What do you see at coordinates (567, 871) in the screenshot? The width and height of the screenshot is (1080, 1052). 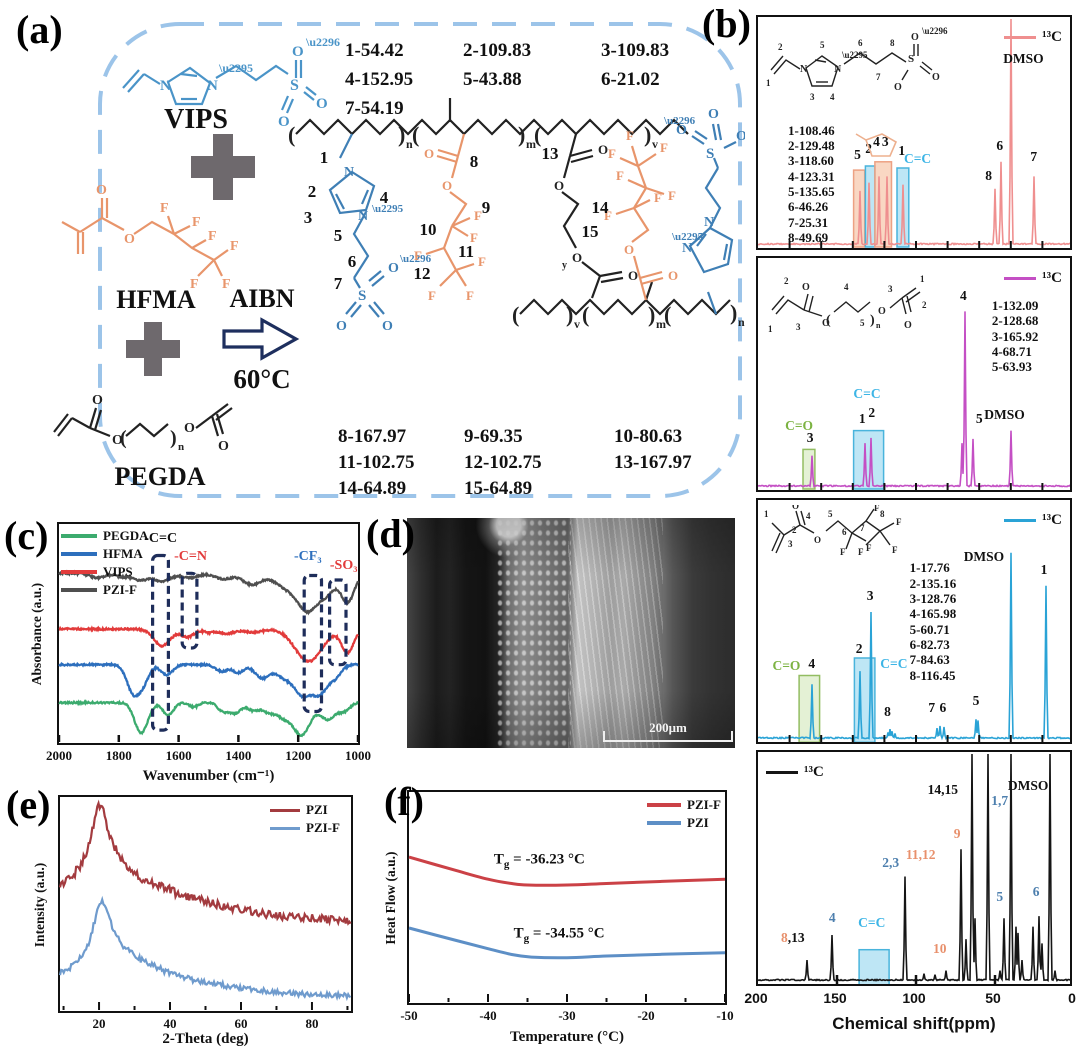 I see `dsc-trace-pzi-f` at bounding box center [567, 871].